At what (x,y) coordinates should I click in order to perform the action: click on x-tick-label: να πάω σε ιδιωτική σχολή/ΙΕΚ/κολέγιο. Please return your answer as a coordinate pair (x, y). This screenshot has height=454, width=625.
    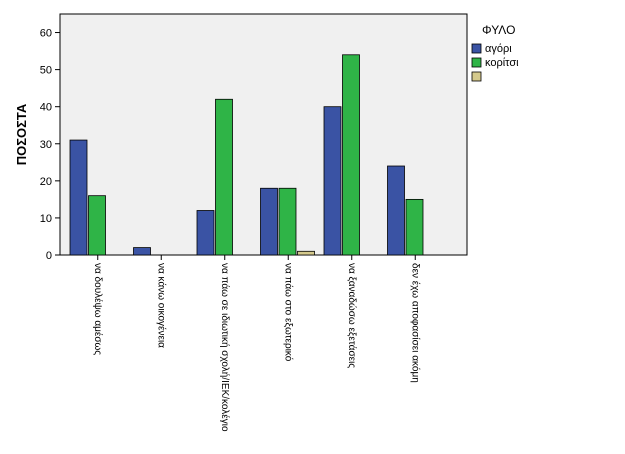
    Looking at the image, I should click on (225, 347).